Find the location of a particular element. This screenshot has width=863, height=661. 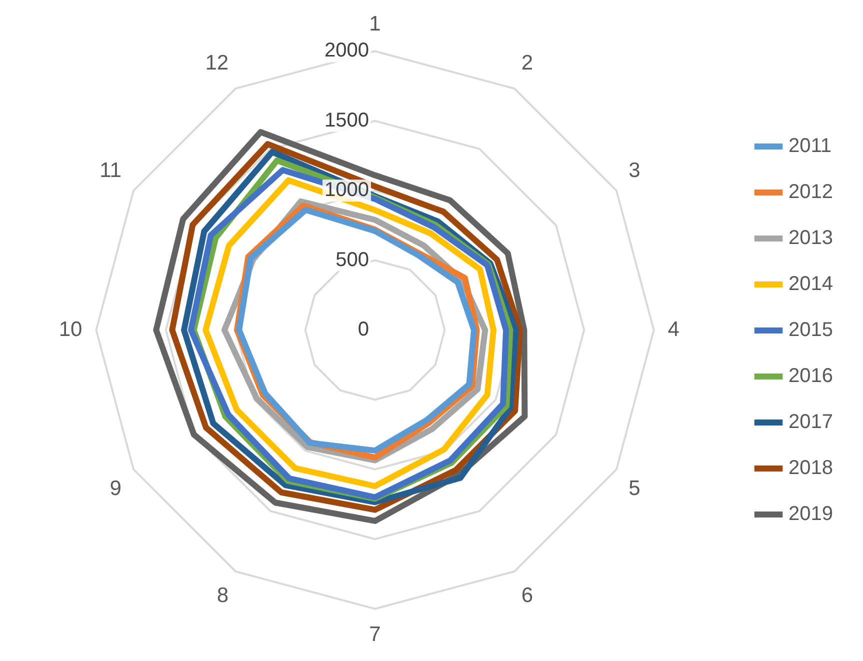

spoke-label: 3 is located at coordinates (634, 170).